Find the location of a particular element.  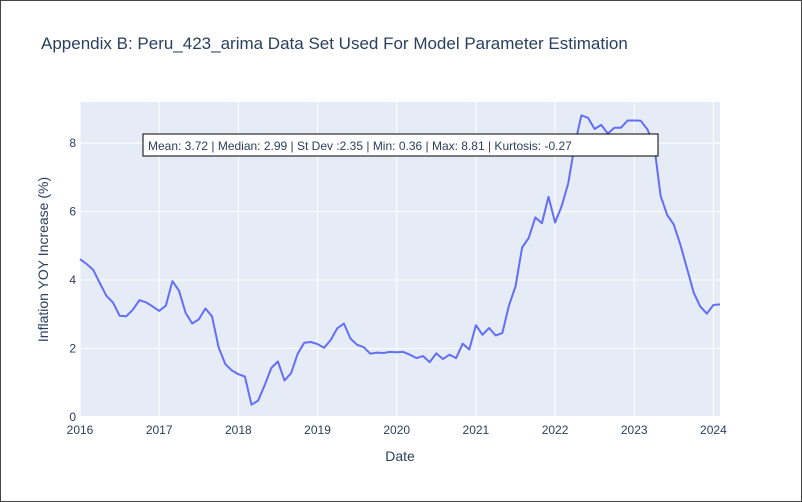

x-tick-label: 2021 is located at coordinates (476, 430).